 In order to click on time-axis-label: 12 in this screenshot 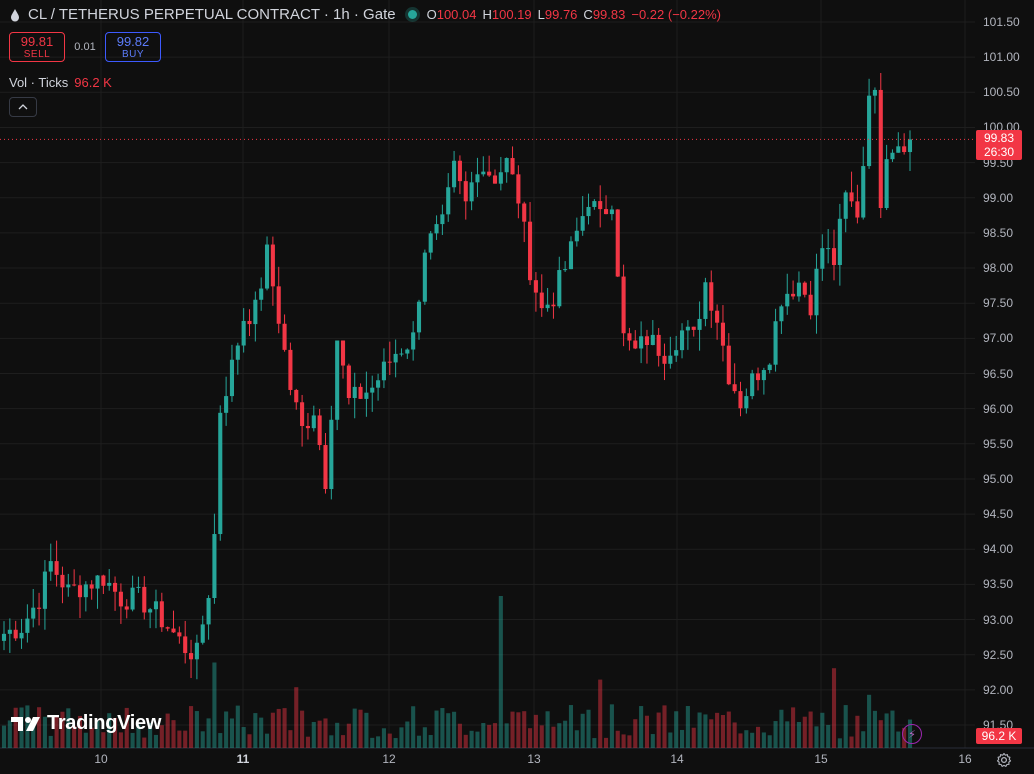, I will do `click(389, 759)`.